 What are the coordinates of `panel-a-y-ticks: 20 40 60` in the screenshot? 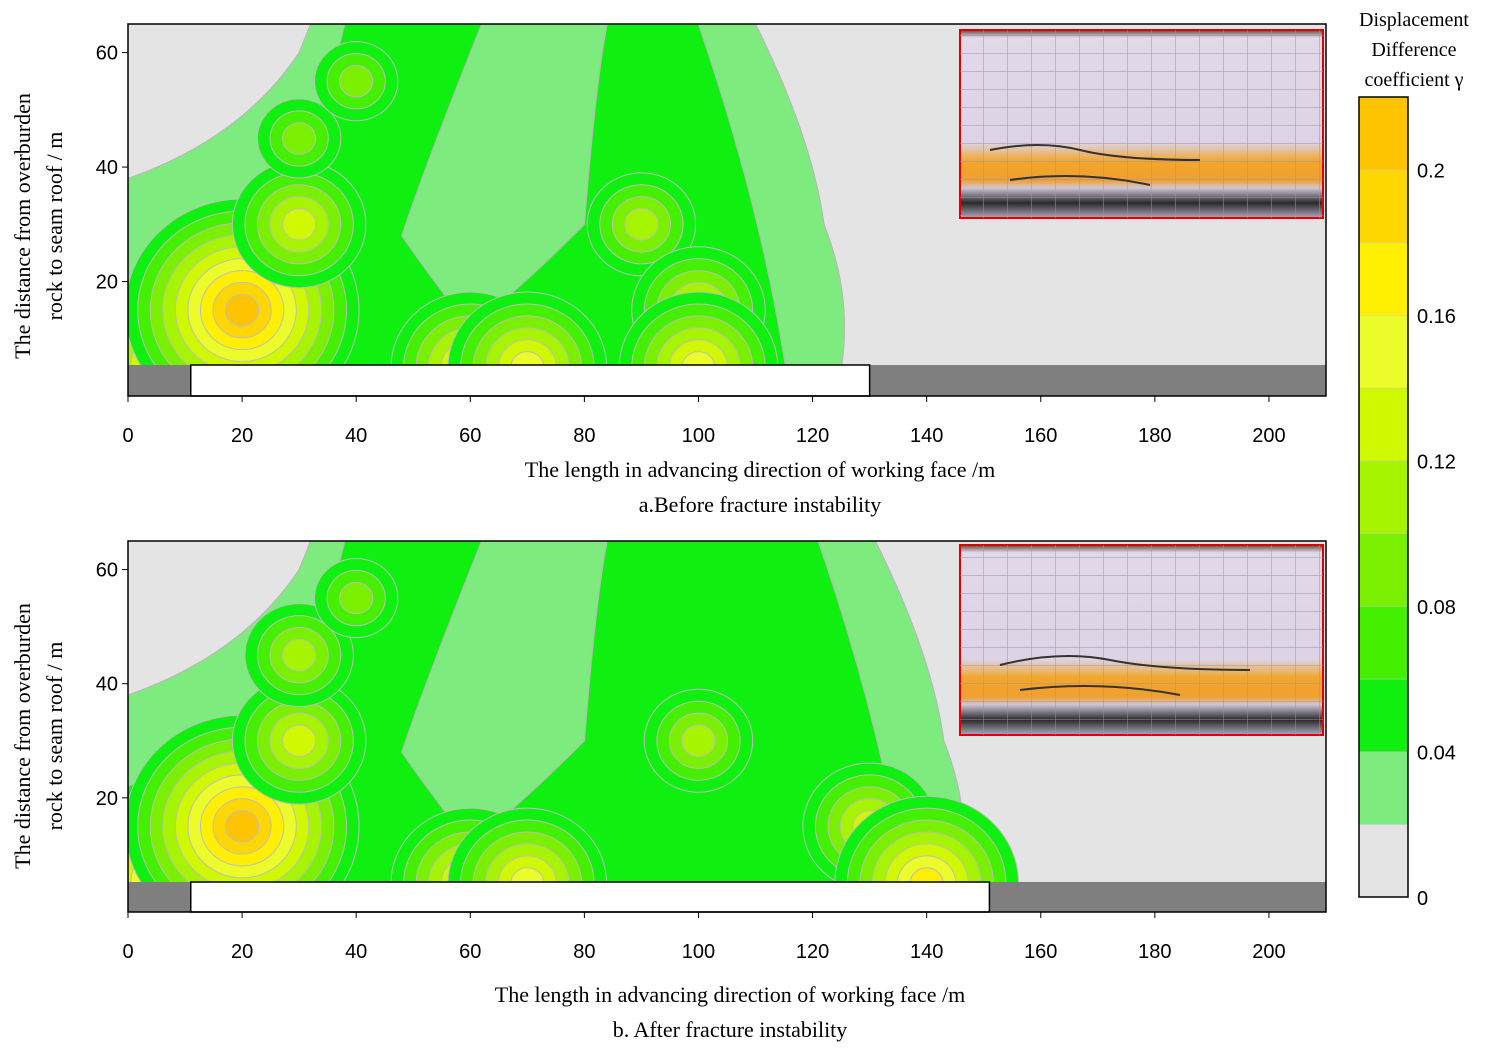 It's located at (112, 168).